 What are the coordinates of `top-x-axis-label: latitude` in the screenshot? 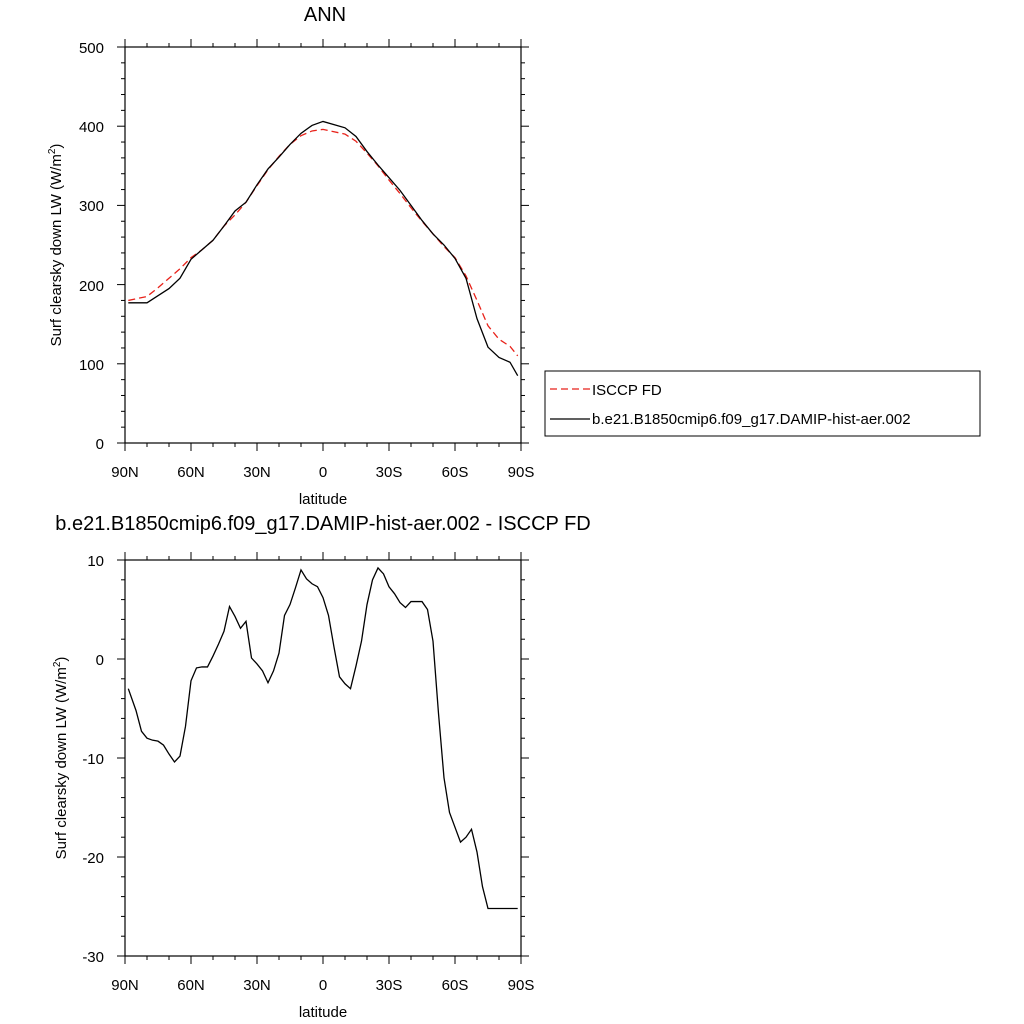 It's located at (323, 499).